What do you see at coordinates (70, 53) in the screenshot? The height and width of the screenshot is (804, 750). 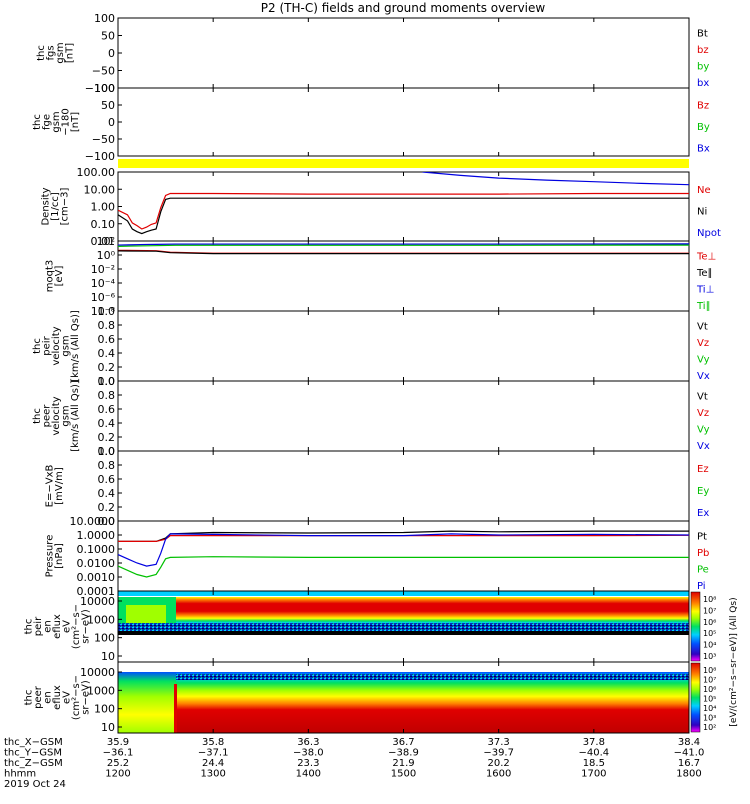 I see `y-axis-title: [nT]` at bounding box center [70, 53].